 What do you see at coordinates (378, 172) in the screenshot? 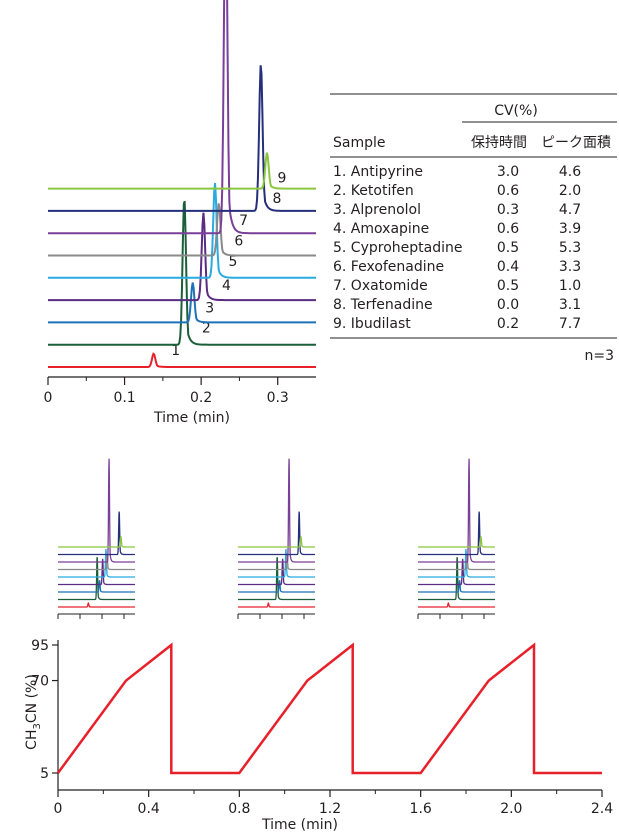
I see `table-cell-sample: 1. Antipyrine` at bounding box center [378, 172].